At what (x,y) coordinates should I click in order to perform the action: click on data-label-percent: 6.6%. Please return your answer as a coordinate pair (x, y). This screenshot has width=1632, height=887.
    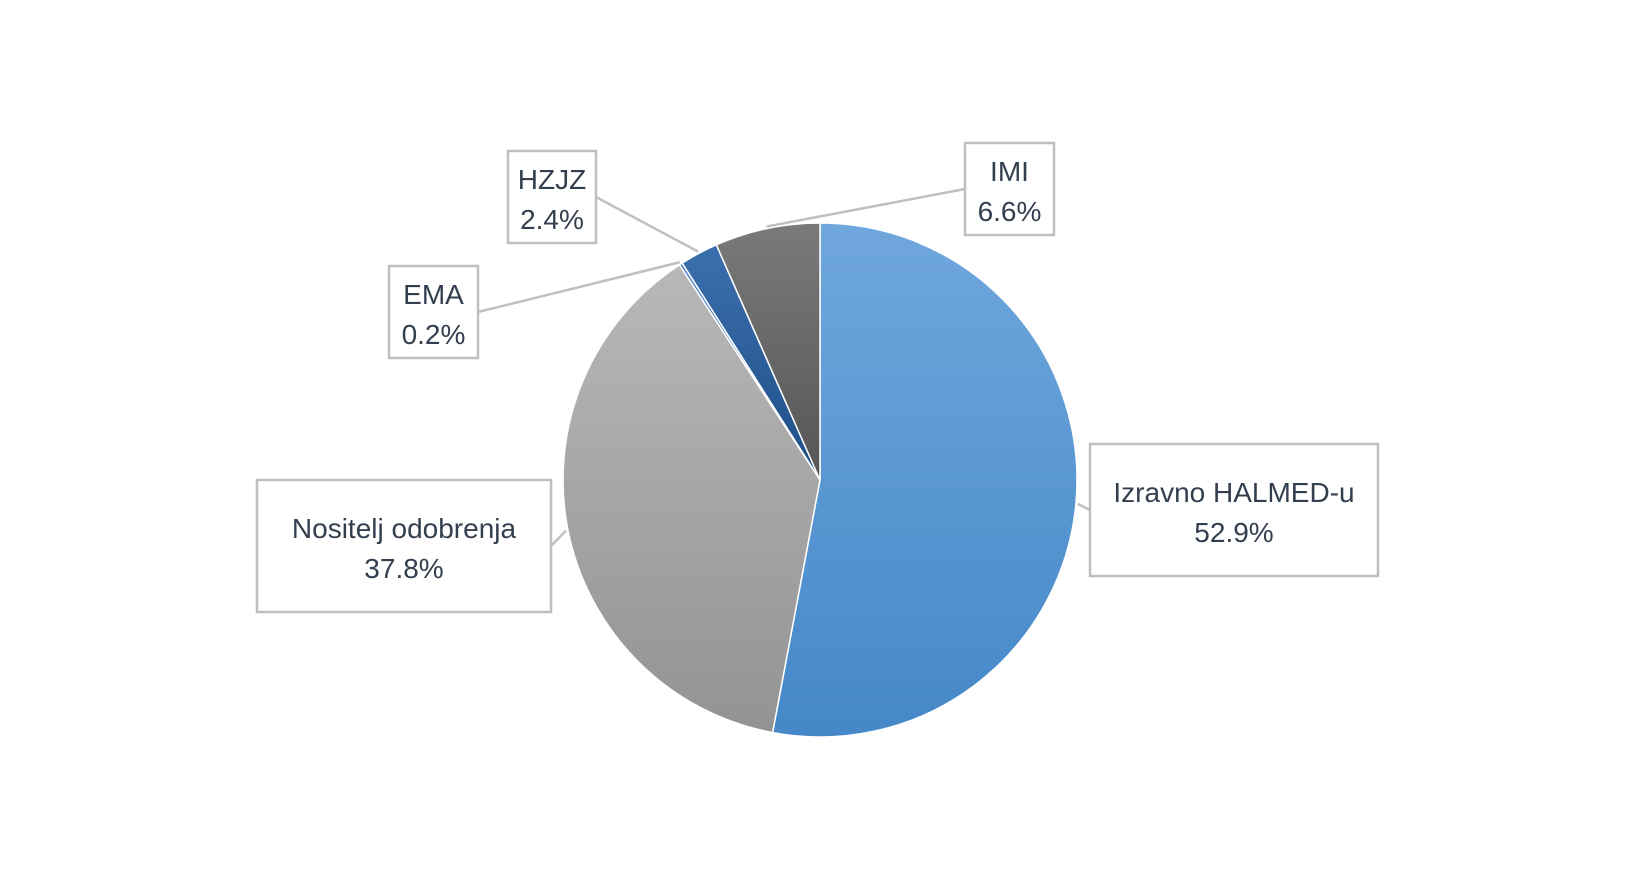
    Looking at the image, I should click on (1010, 211).